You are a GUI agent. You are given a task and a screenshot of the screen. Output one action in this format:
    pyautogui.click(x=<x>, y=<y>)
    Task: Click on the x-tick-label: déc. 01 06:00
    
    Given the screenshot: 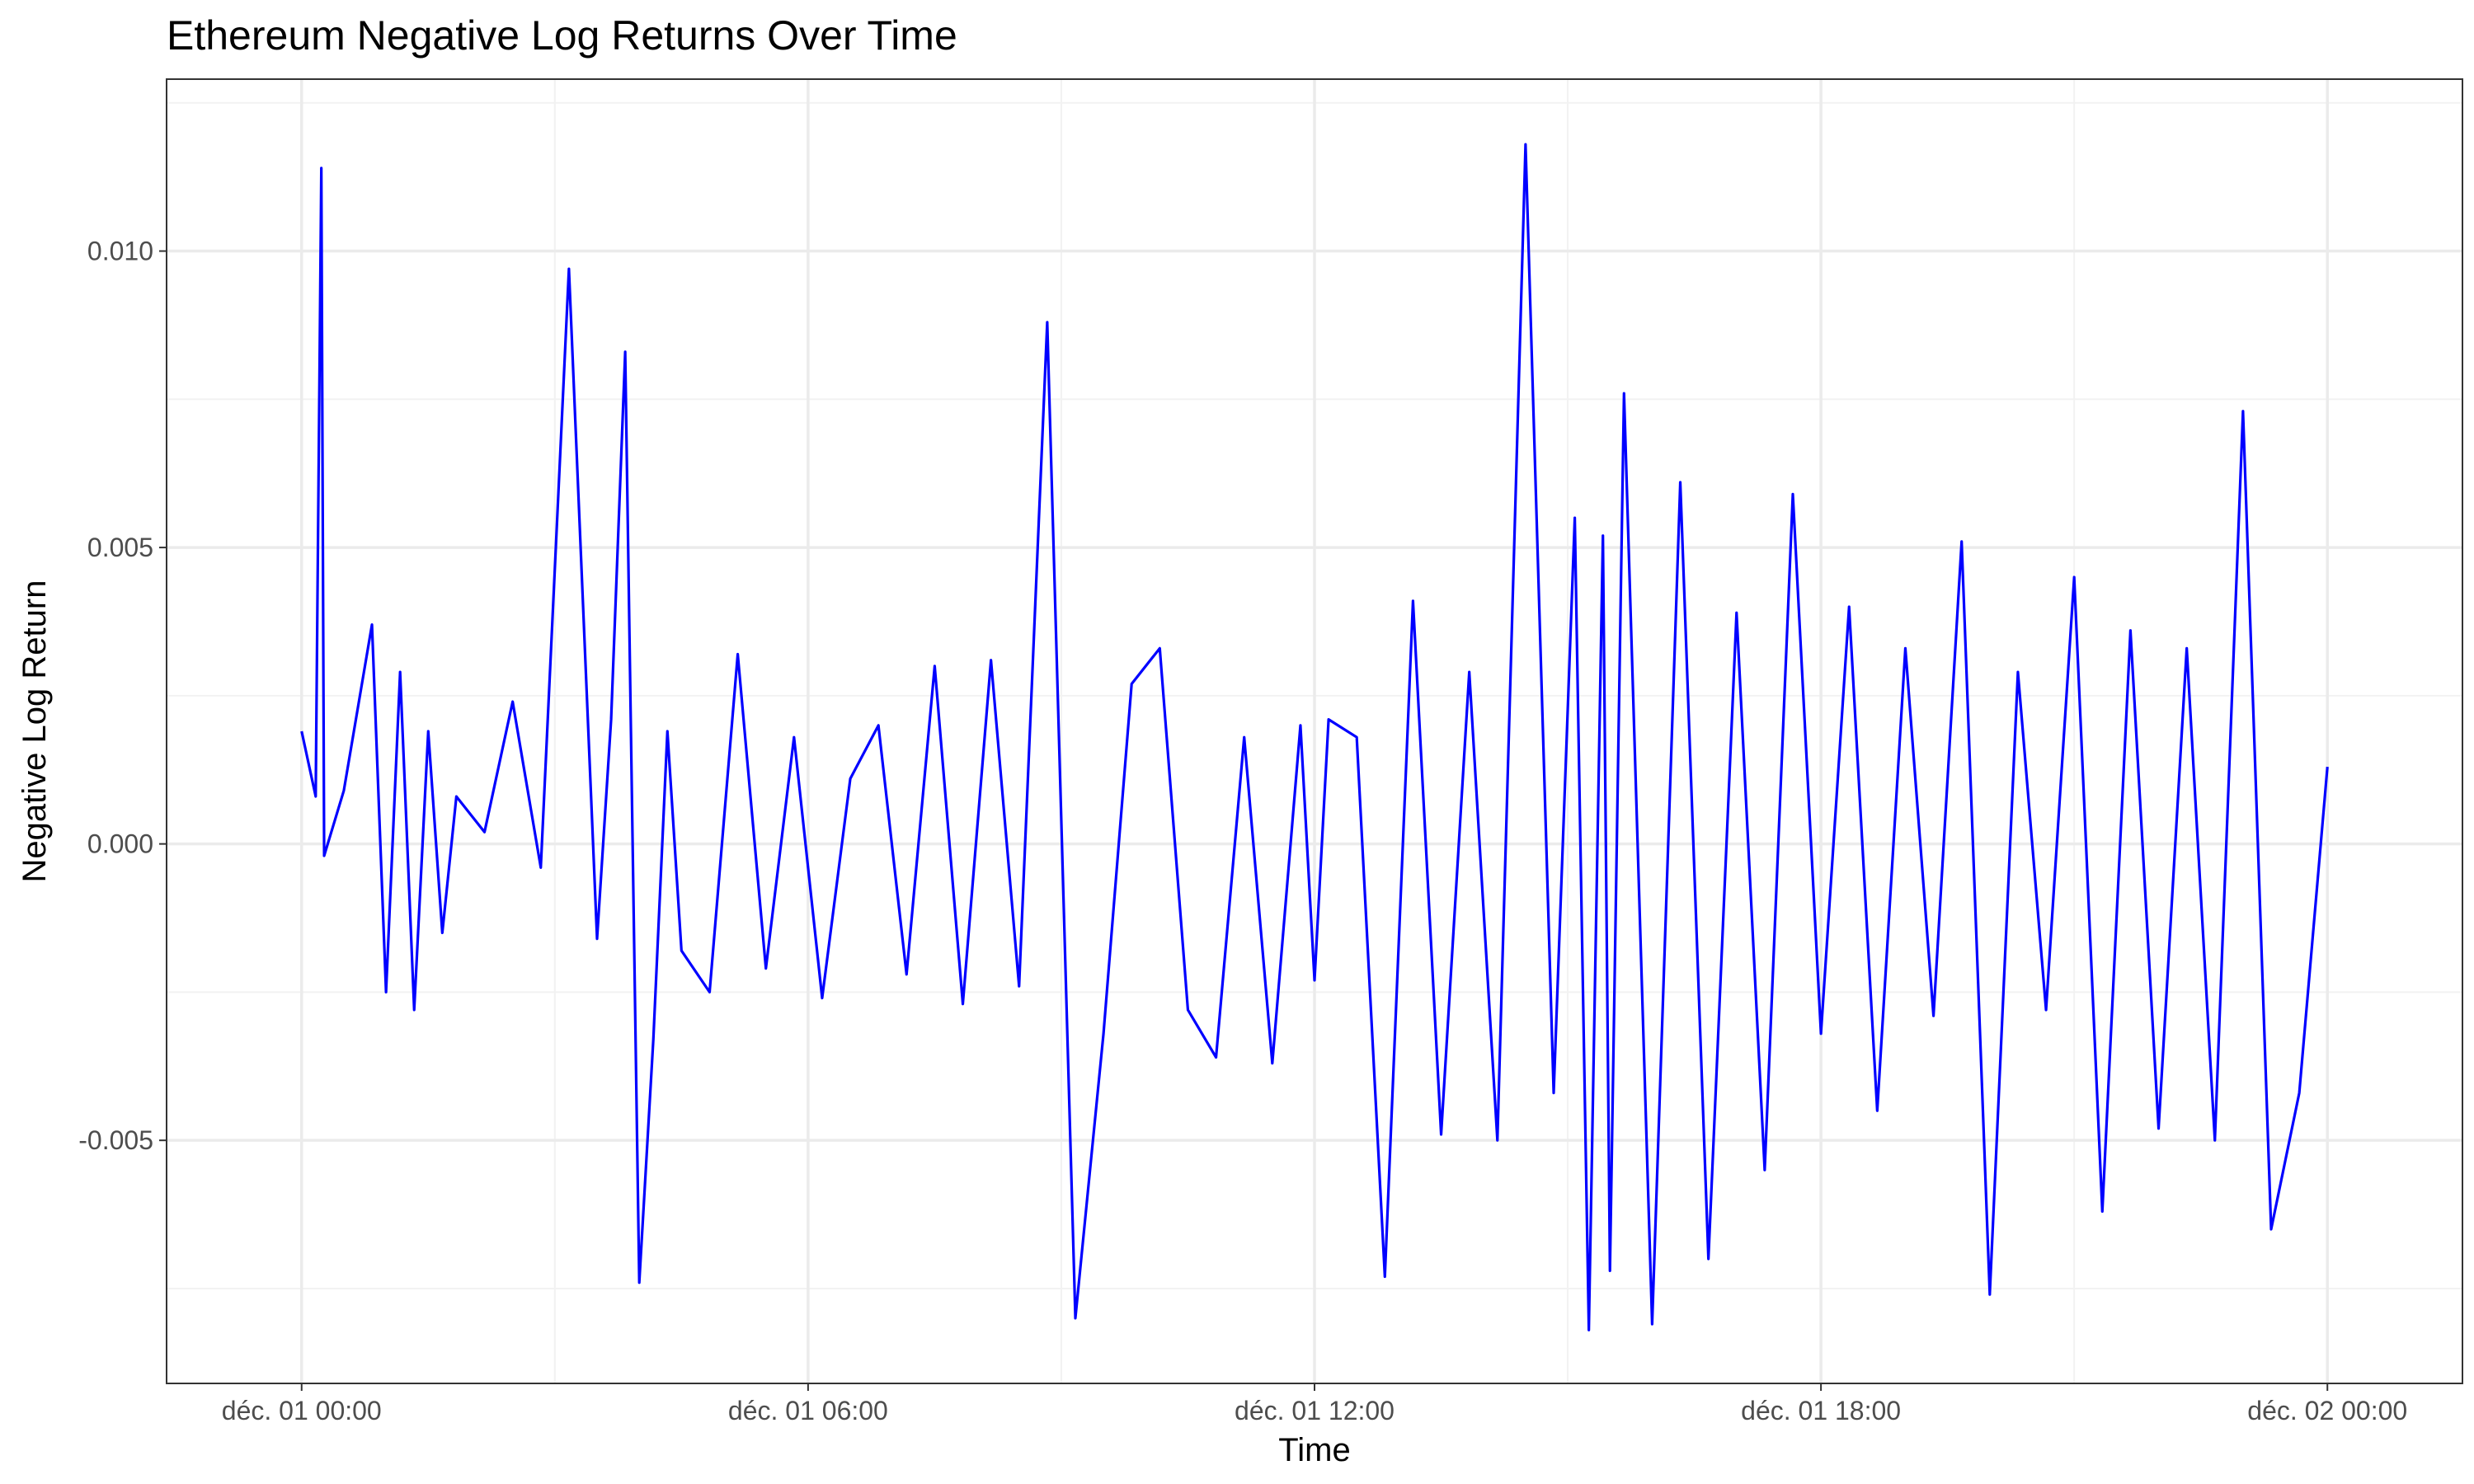 What is the action you would take?
    pyautogui.click(x=808, y=1410)
    